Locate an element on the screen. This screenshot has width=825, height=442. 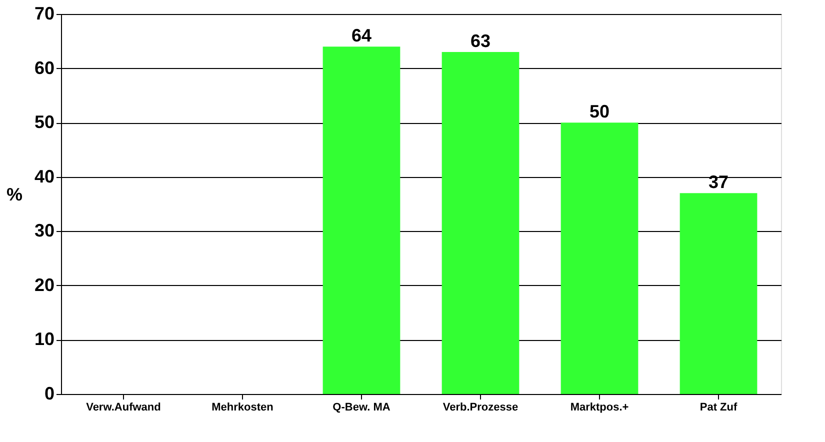
x-tick-label: Q-Bew. MA is located at coordinates (361, 408).